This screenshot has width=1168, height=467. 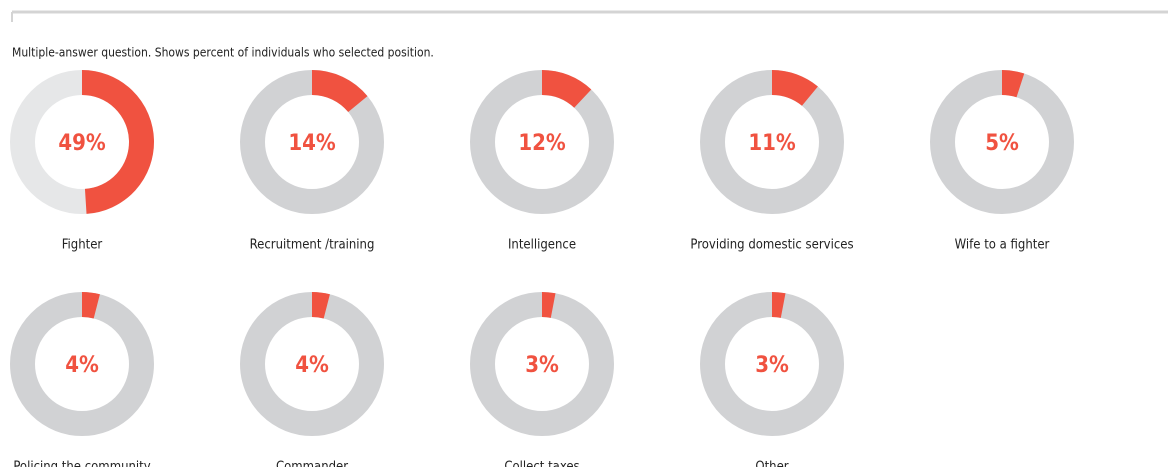 I want to click on value-label: 11%, so click(x=772, y=143).